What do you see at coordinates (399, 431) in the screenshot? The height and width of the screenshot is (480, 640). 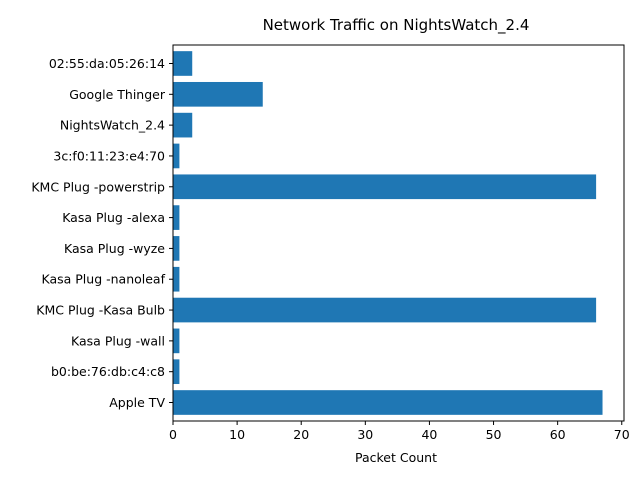 I see `x-axis-ticks: 0 10 20 30 40 50 60 70` at bounding box center [399, 431].